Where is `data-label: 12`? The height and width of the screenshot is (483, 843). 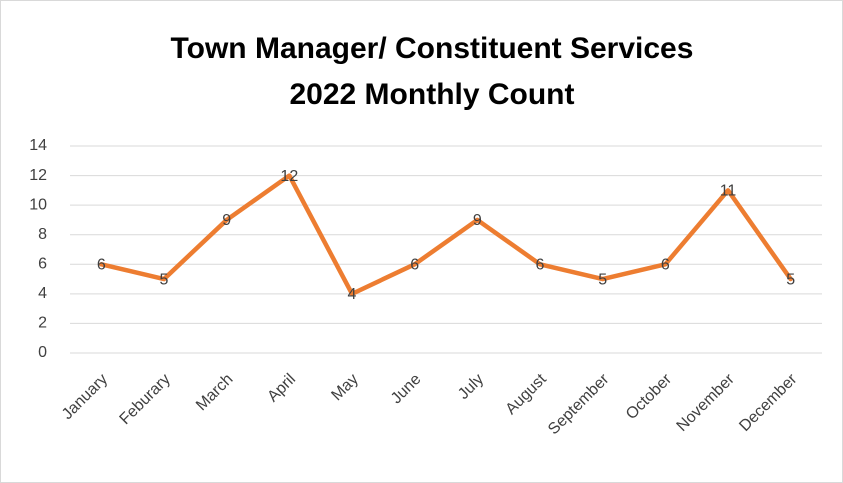
data-label: 12 is located at coordinates (289, 176).